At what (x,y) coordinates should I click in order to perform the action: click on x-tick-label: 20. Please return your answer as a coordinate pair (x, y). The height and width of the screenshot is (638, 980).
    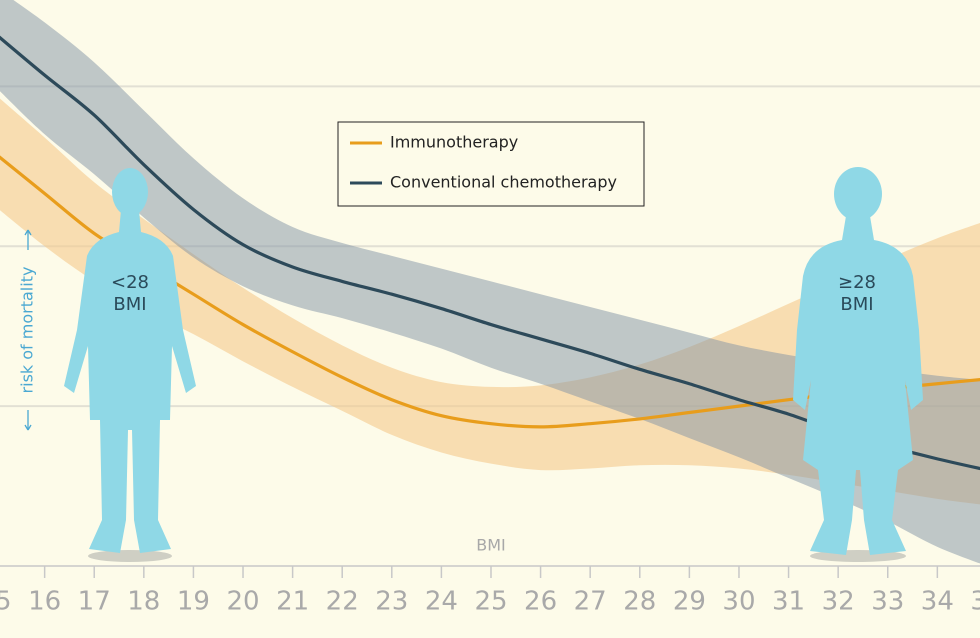
    Looking at the image, I should click on (242, 602).